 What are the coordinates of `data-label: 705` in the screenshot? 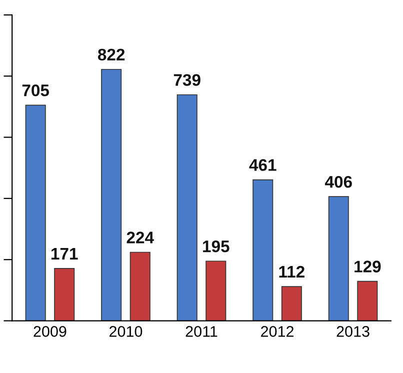 It's located at (36, 90).